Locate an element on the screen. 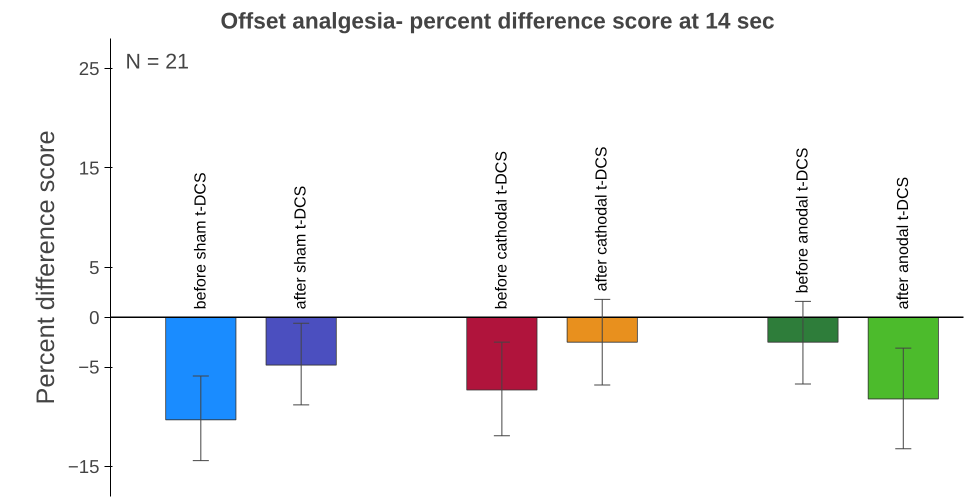 This screenshot has height=501, width=968. annotation: N = 21 is located at coordinates (157, 61).